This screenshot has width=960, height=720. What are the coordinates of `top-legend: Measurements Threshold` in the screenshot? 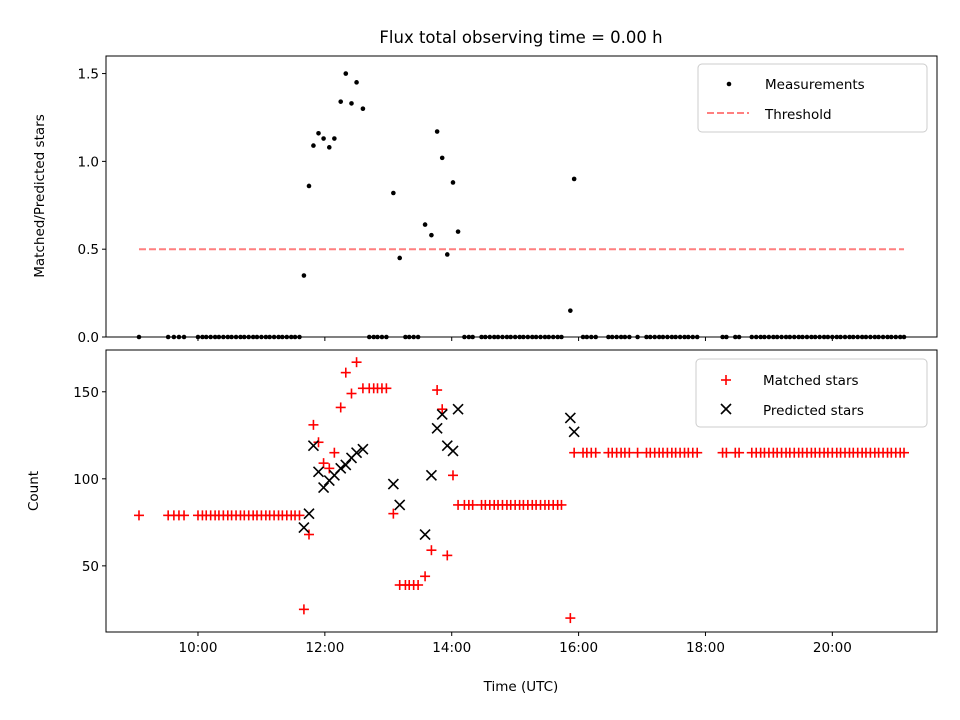 It's located at (812, 98).